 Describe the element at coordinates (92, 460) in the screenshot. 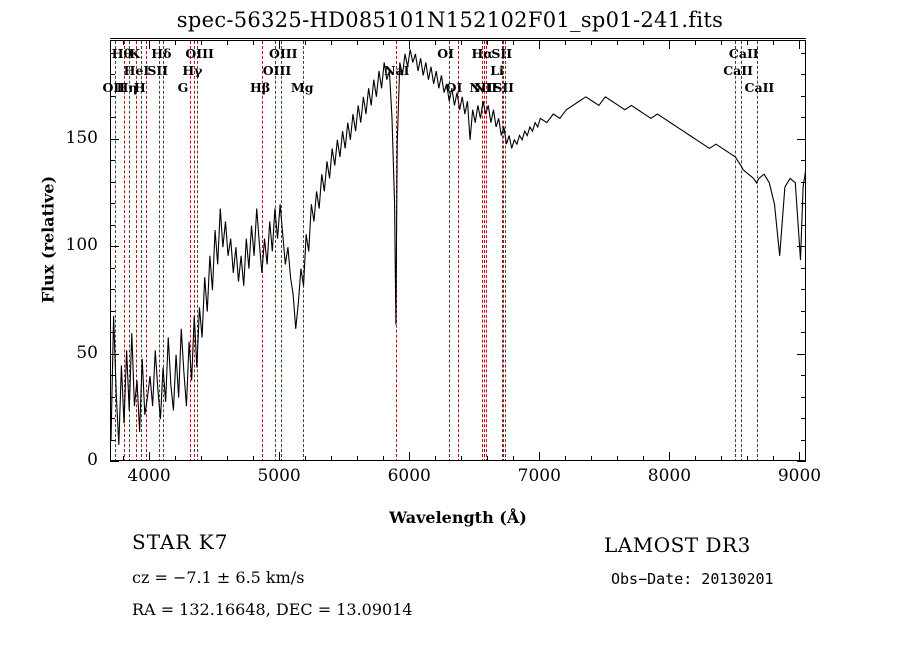

I see `y-tick-label-0: 0` at that location.